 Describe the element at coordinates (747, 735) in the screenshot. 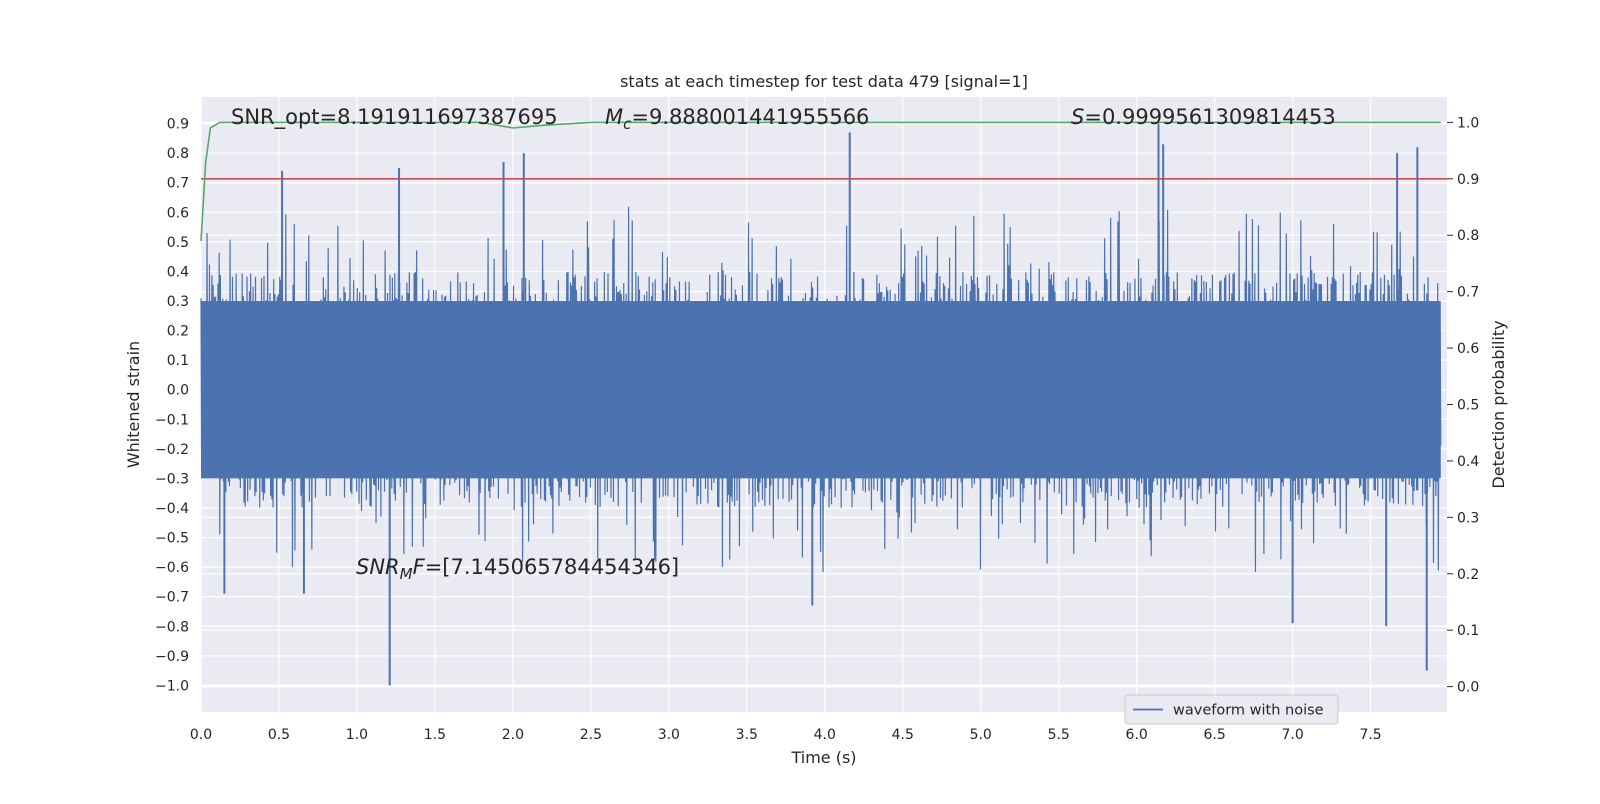

I see `x-tick-label: 3.5` at that location.